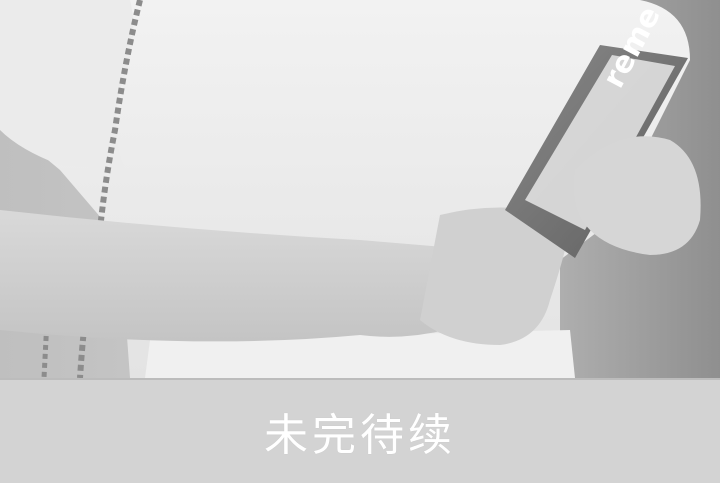 This screenshot has height=483, width=720. I want to click on shirt-sleeve, so click(67, 85).